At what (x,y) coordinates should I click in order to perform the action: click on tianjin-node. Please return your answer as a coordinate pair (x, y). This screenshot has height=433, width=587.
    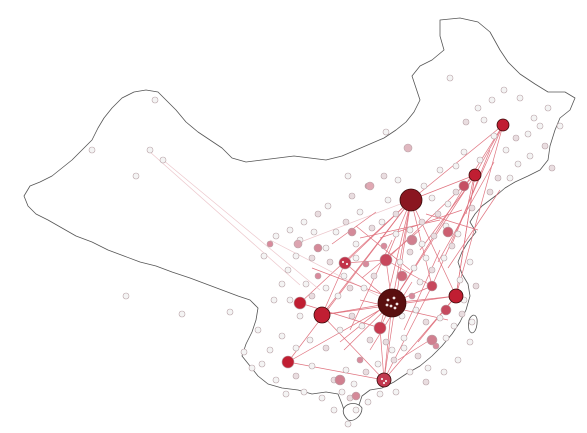
    Looking at the image, I should click on (448, 232).